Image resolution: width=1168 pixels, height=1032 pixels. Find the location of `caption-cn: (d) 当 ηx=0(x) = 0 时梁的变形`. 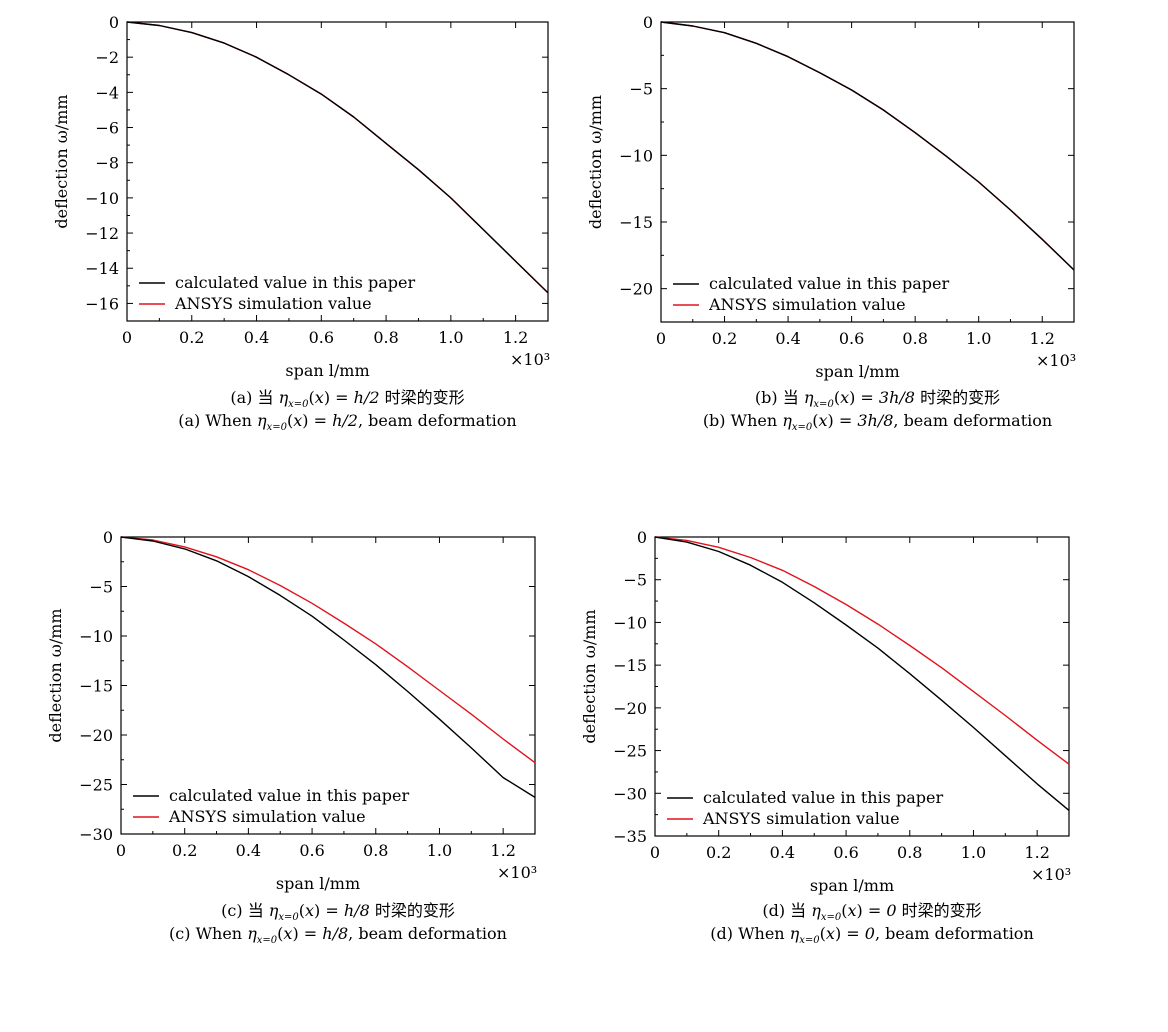

caption-cn: (d) 当 ηx=0(x) = 0 时梁的变形 is located at coordinates (871, 912).